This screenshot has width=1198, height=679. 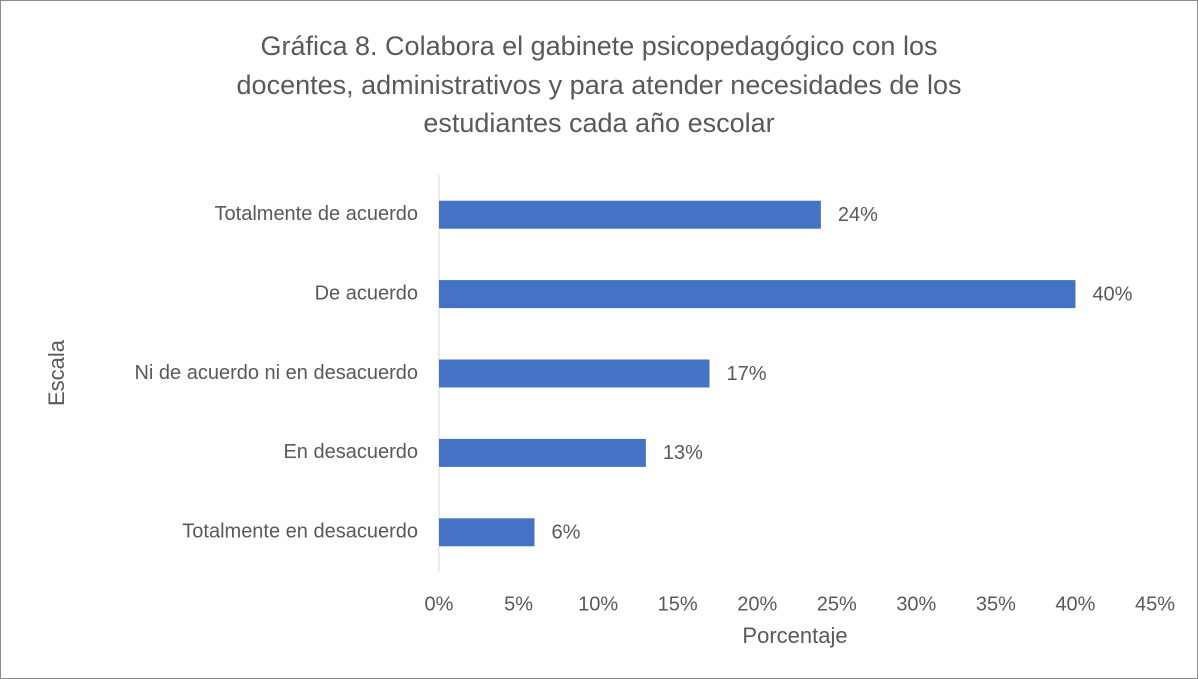 What do you see at coordinates (1155, 604) in the screenshot?
I see `x-tick-label: 45%` at bounding box center [1155, 604].